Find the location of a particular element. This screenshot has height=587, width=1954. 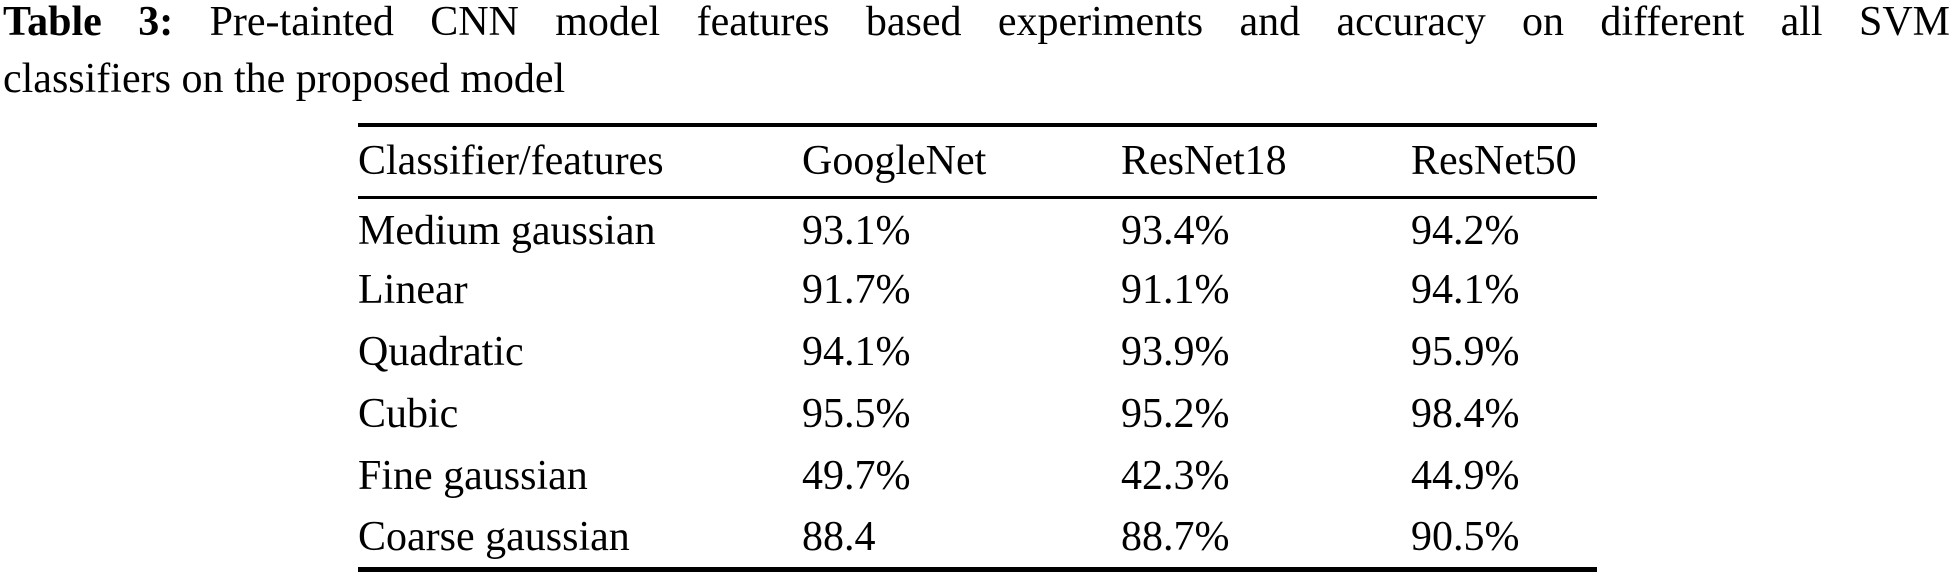

cell-googlenet: 94.1% is located at coordinates (856, 352).